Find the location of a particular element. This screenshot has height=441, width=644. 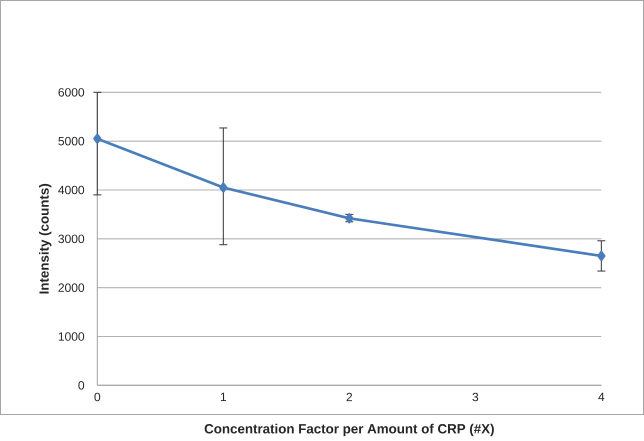

x-tick-label: 0 is located at coordinates (97, 397).